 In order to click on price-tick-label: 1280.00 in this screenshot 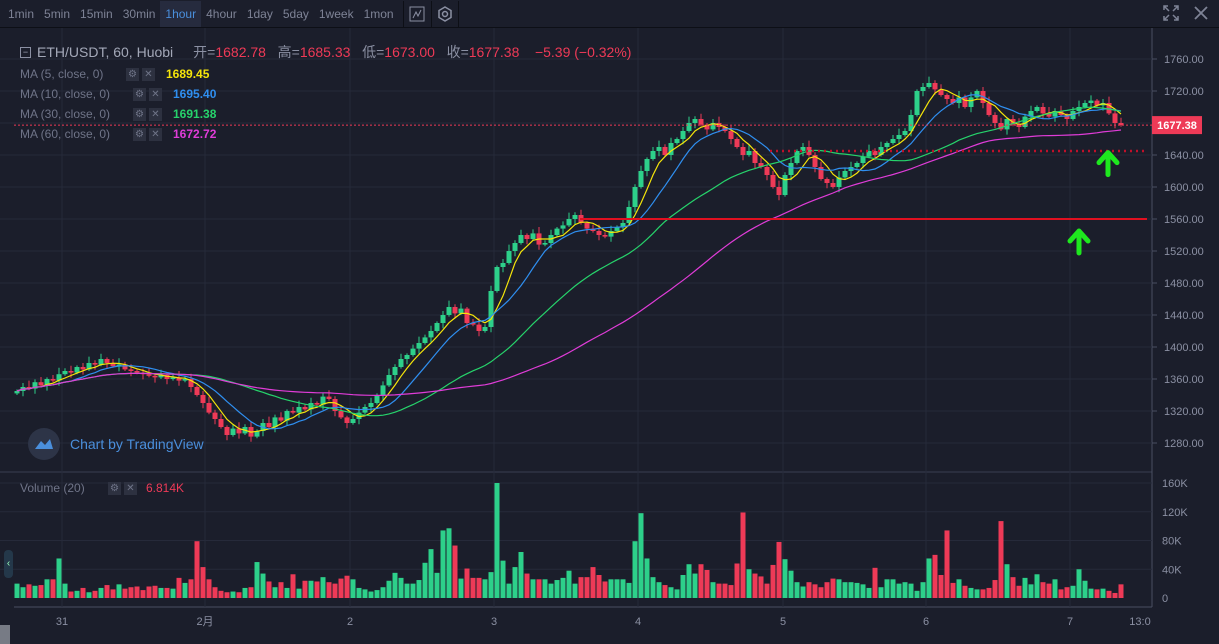, I will do `click(1184, 444)`.